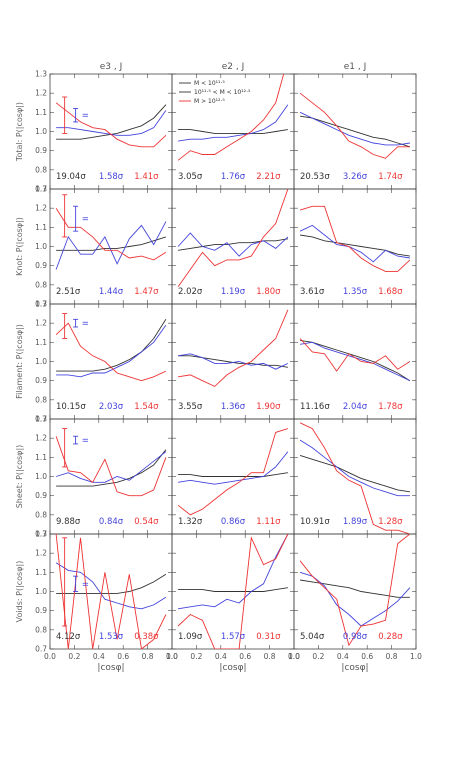  What do you see at coordinates (111, 407) in the screenshot?
I see `significance-label: 2.03σ` at bounding box center [111, 407].